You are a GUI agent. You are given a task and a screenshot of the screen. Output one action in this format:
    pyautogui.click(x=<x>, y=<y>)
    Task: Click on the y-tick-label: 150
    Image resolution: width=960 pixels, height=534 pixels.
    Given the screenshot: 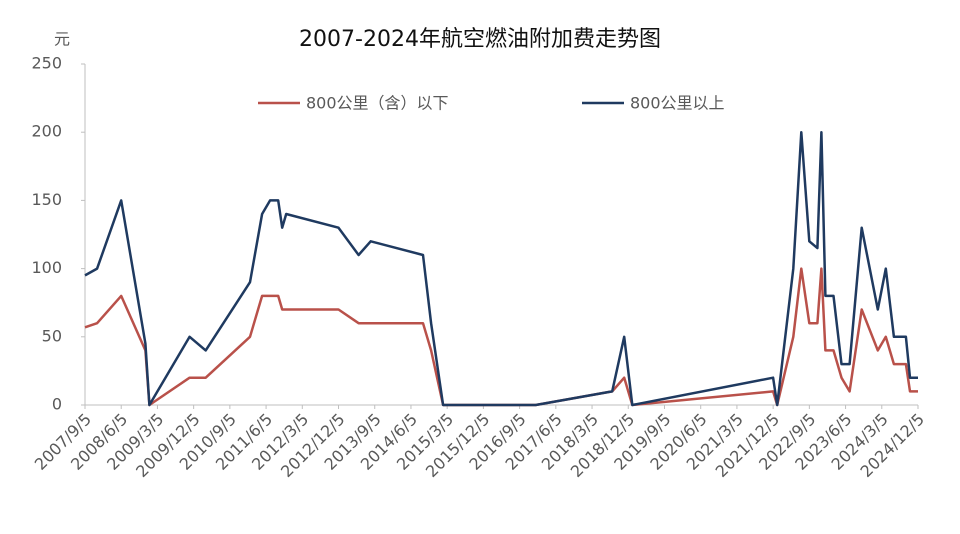 What is the action you would take?
    pyautogui.click(x=46, y=199)
    